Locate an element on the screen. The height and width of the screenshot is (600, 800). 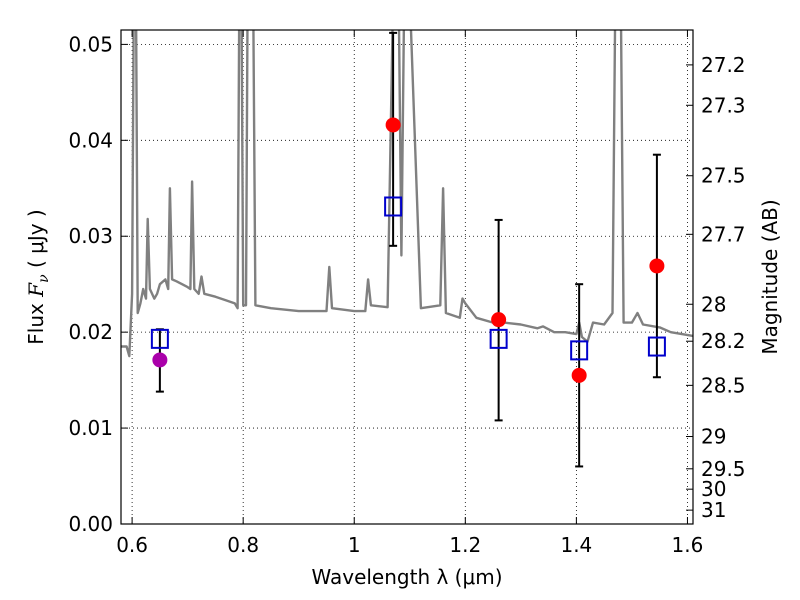
mag-tick-label: 27.7 is located at coordinates (723, 234).